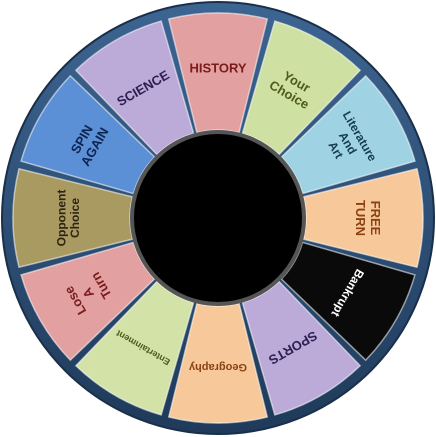 This screenshot has height=437, width=436. I want to click on wheel-label-geography: Geography, so click(217, 367).